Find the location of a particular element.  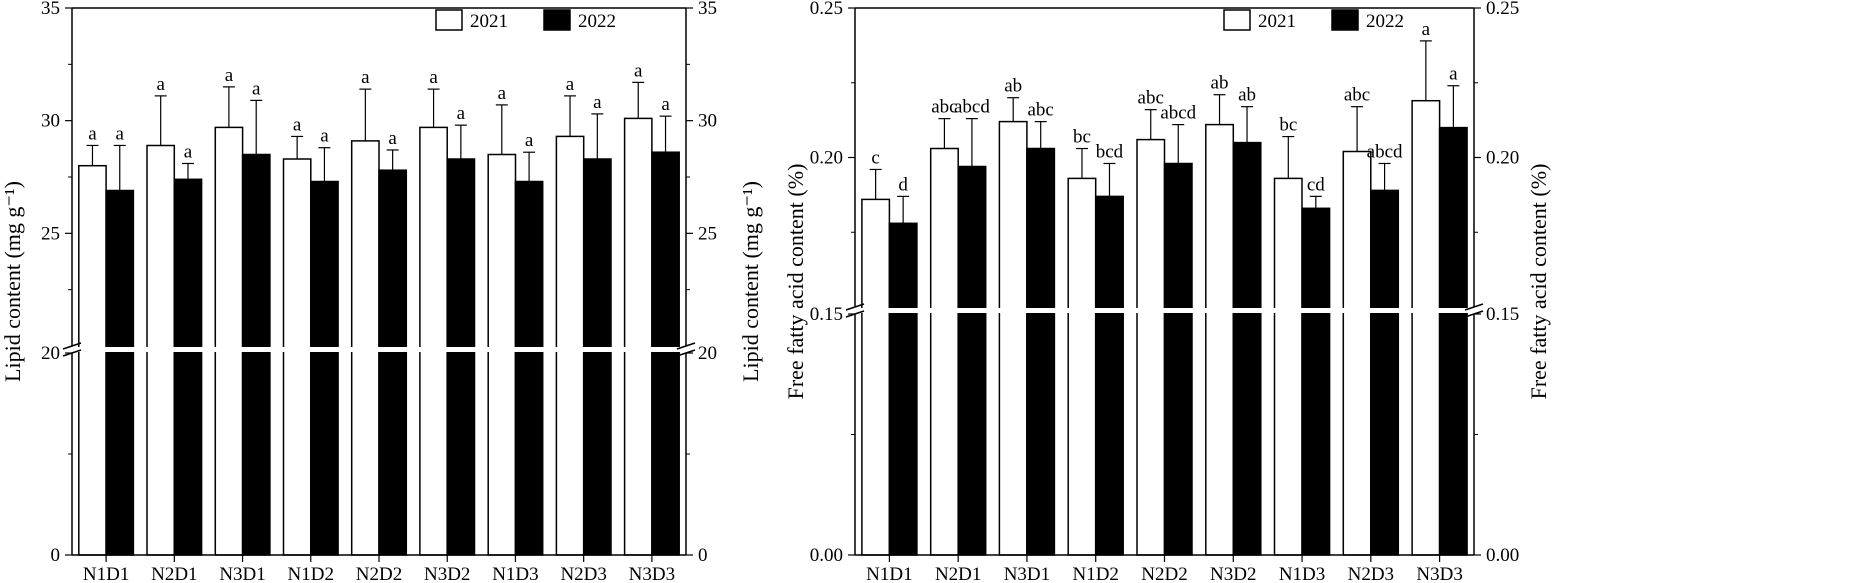

axis-break-gap is located at coordinates (379, 349).